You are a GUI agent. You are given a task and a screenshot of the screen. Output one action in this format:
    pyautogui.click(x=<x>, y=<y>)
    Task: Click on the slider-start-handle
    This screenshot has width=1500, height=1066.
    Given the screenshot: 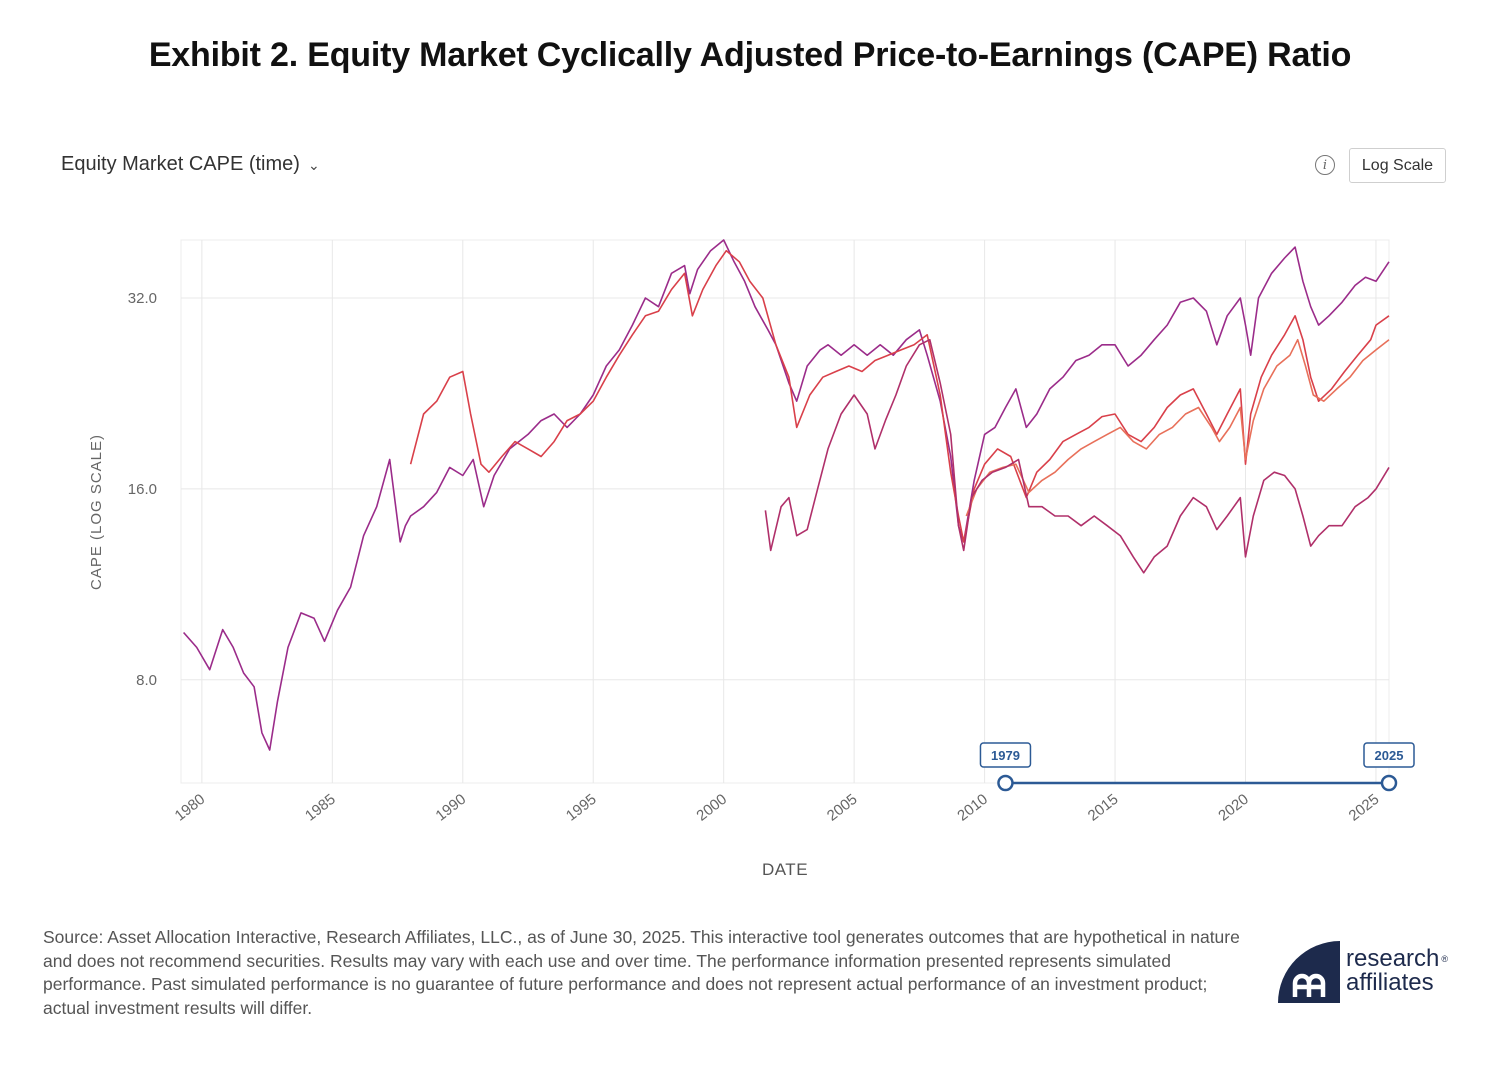 What is the action you would take?
    pyautogui.click(x=1005, y=783)
    